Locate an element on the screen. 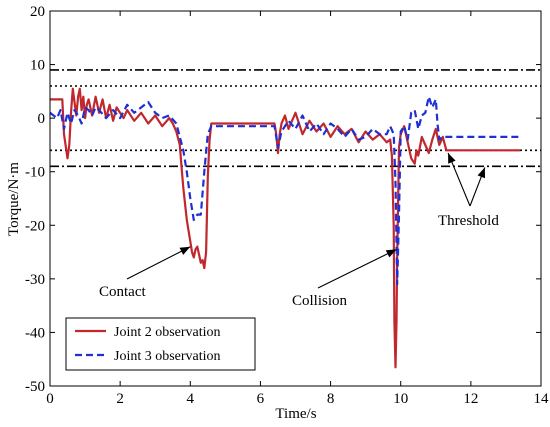 The width and height of the screenshot is (550, 427). y-tick-label: 20 is located at coordinates (37, 12).